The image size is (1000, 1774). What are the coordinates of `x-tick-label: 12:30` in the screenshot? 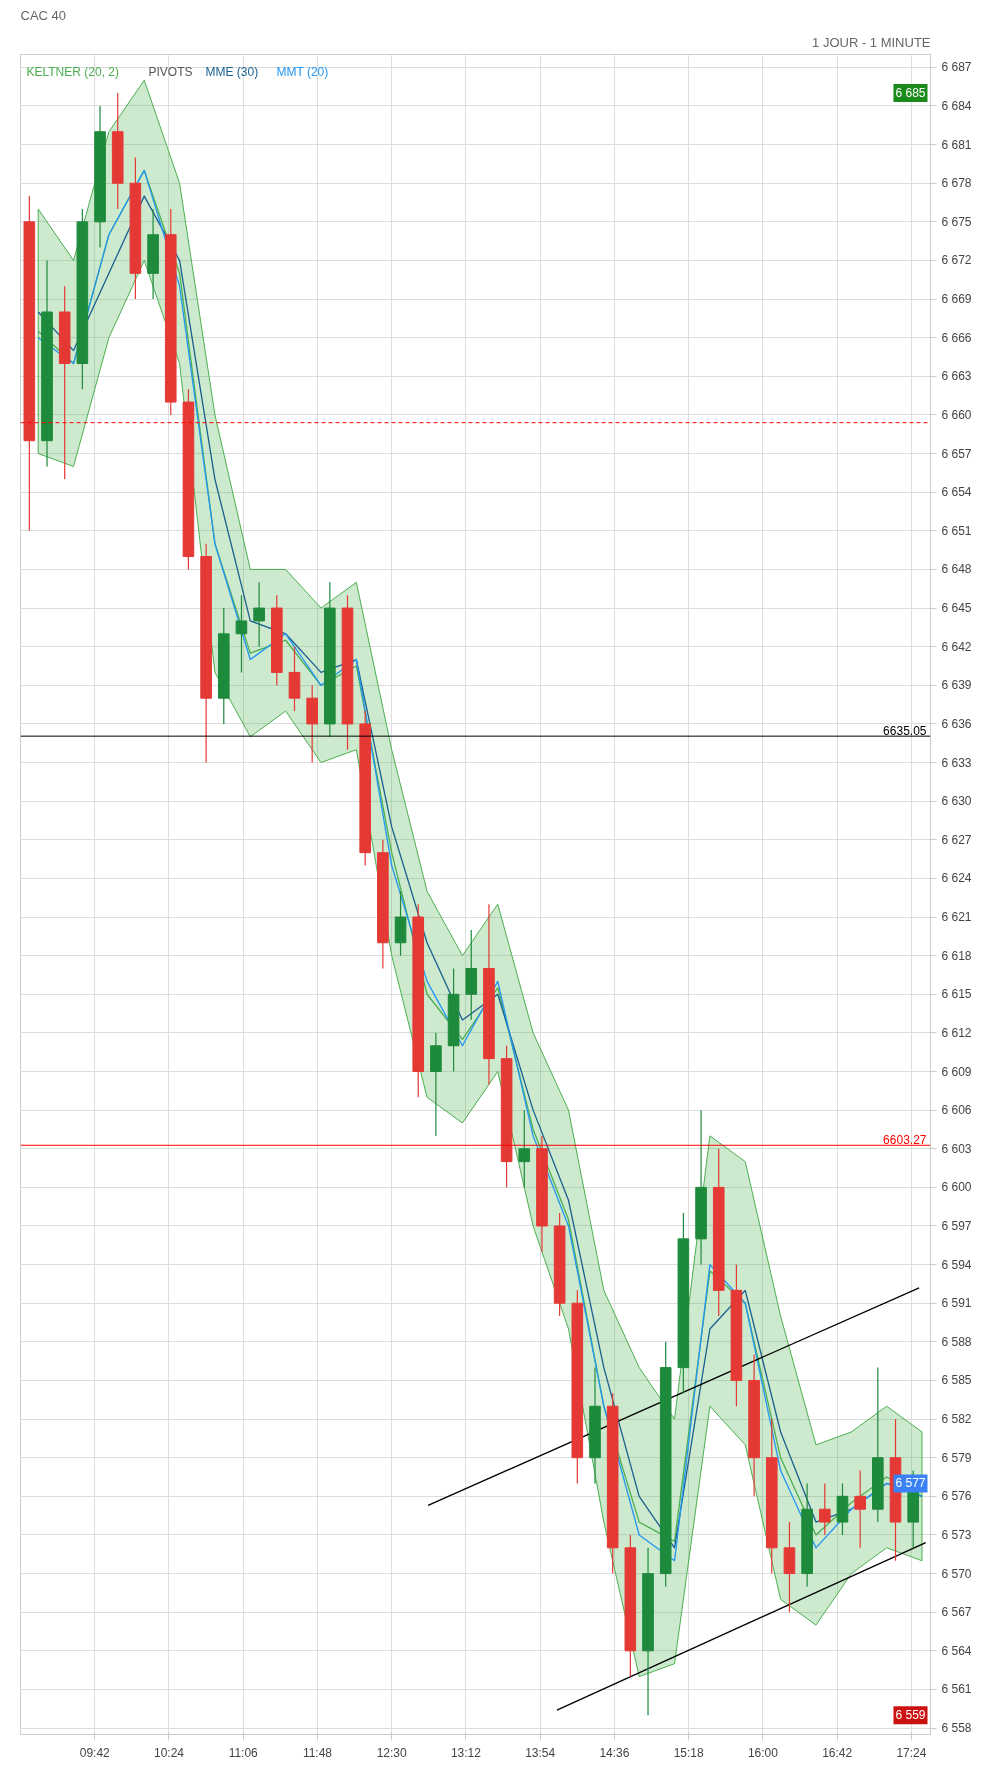 It's located at (392, 1752).